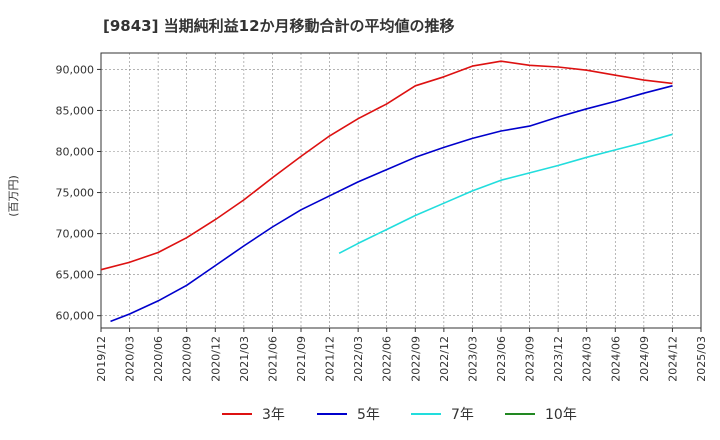  Describe the element at coordinates (358, 359) in the screenshot. I see `x-tick-label: 2022/03` at that location.